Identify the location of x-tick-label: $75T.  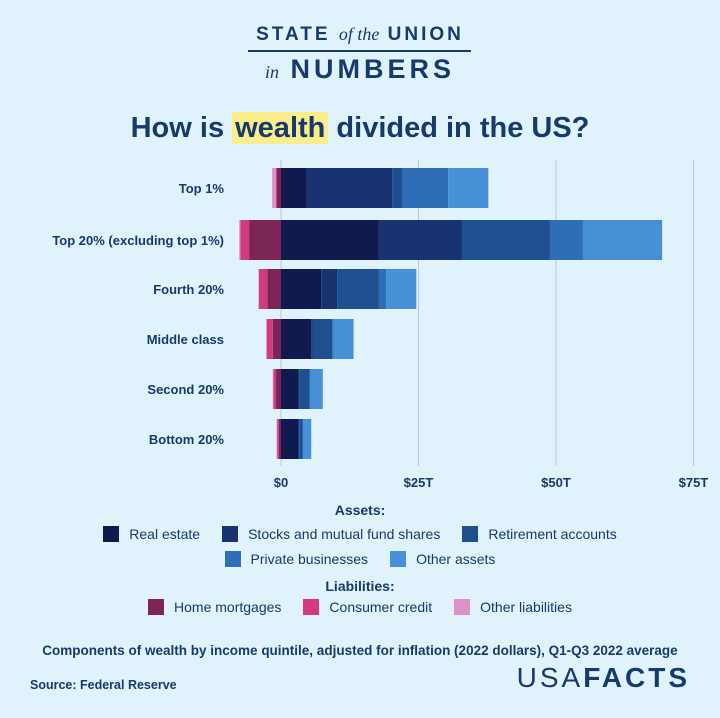
(694, 482).